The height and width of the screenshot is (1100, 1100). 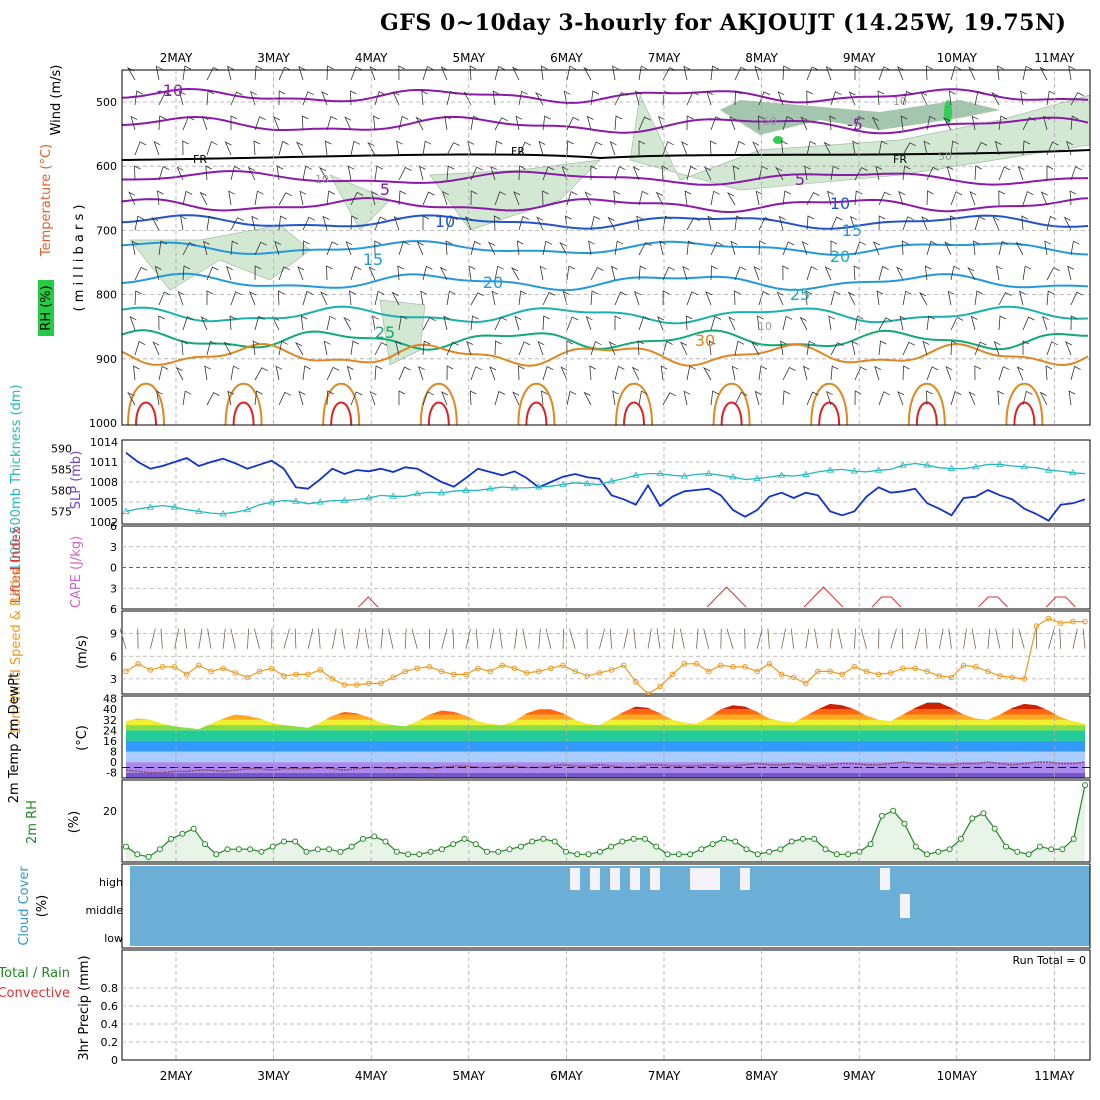 What do you see at coordinates (823, 597) in the screenshot?
I see `li-line` at bounding box center [823, 597].